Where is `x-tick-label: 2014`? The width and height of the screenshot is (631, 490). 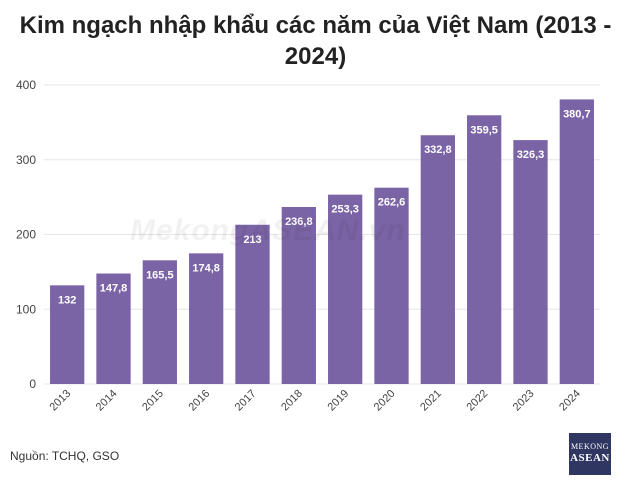 x-tick-label: 2014 is located at coordinates (107, 401).